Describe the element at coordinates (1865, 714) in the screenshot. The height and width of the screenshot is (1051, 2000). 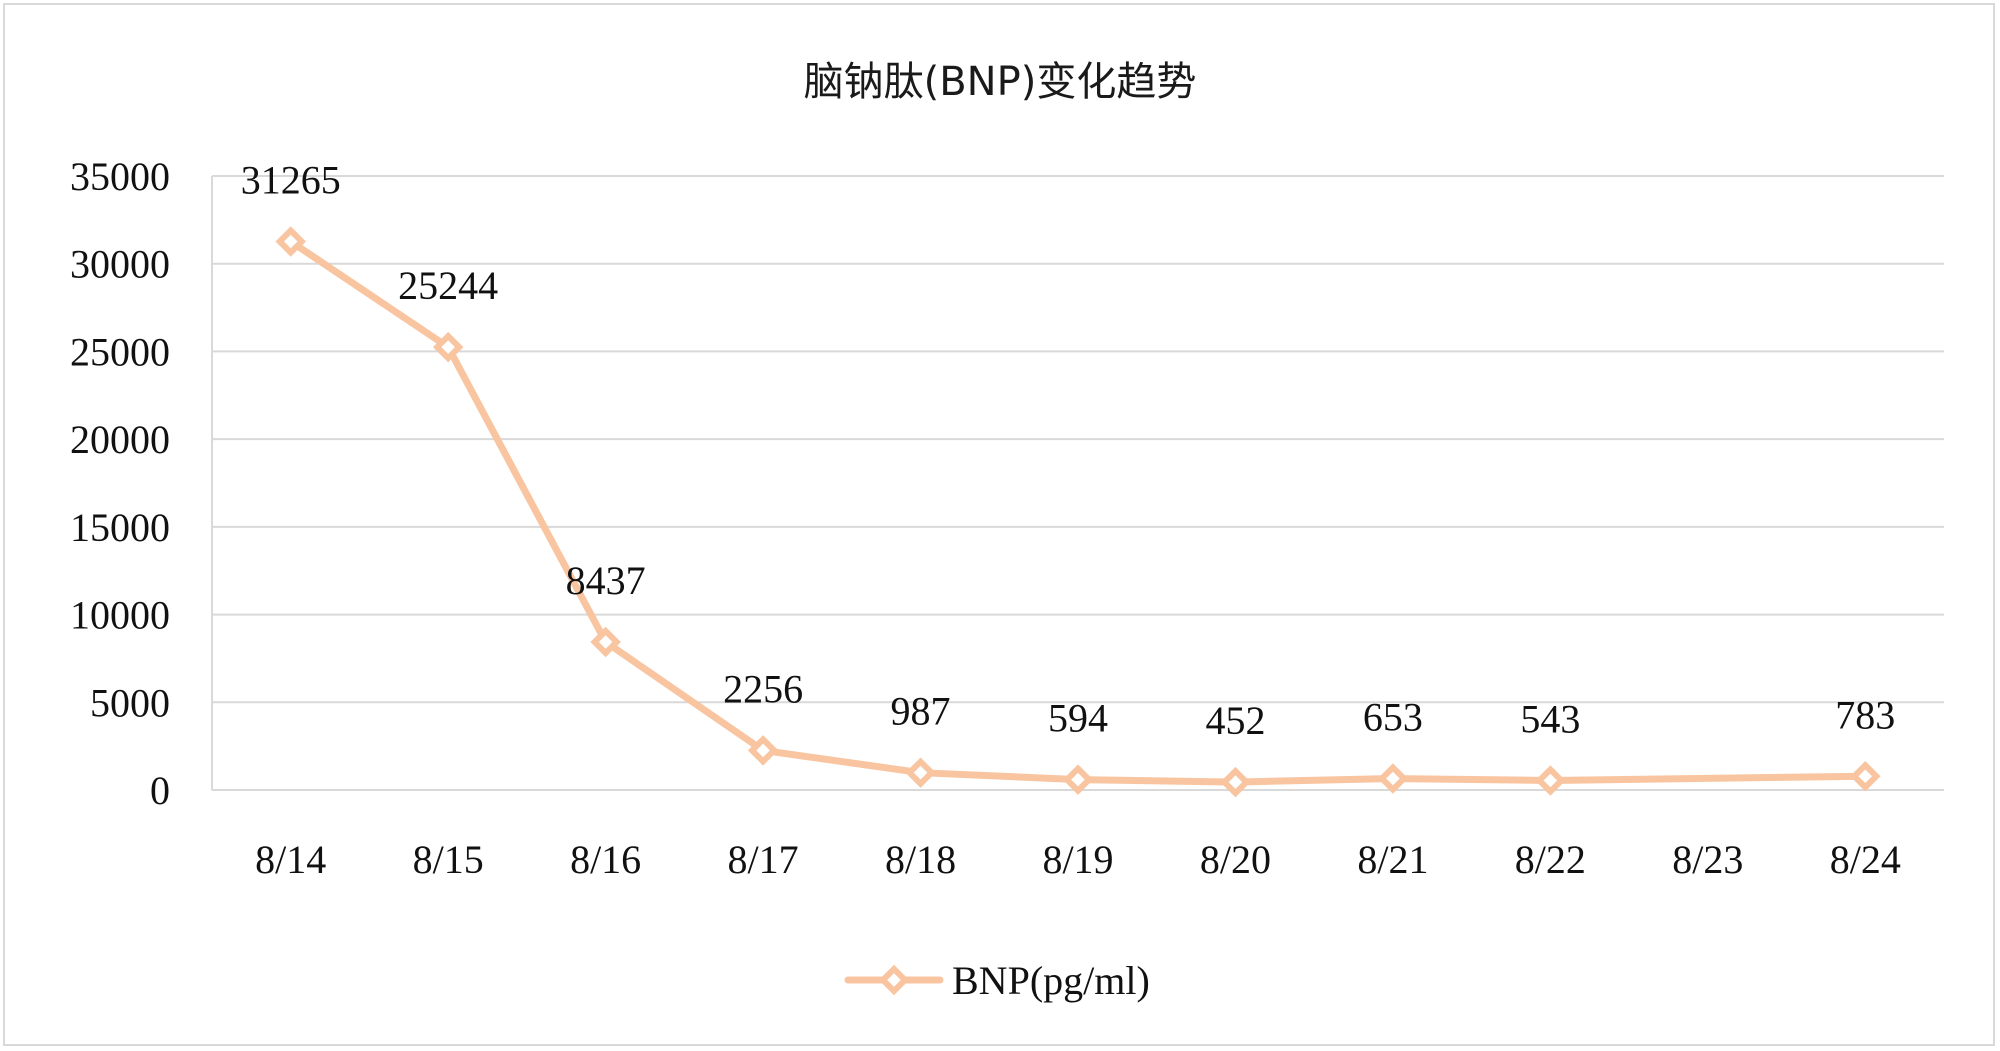
I see `data-label-8-24: 783` at that location.